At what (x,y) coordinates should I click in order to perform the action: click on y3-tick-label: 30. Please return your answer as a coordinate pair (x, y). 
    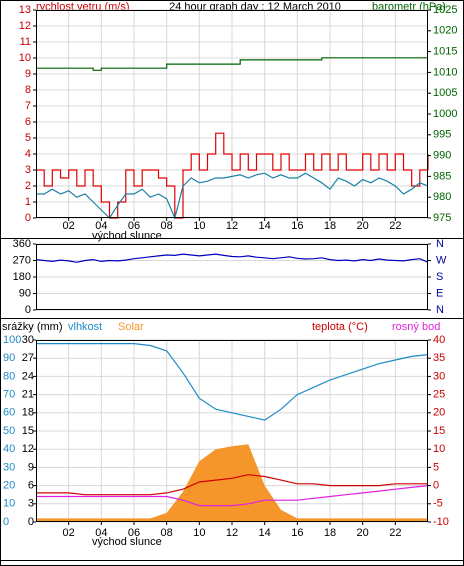
    Looking at the image, I should click on (28, 340).